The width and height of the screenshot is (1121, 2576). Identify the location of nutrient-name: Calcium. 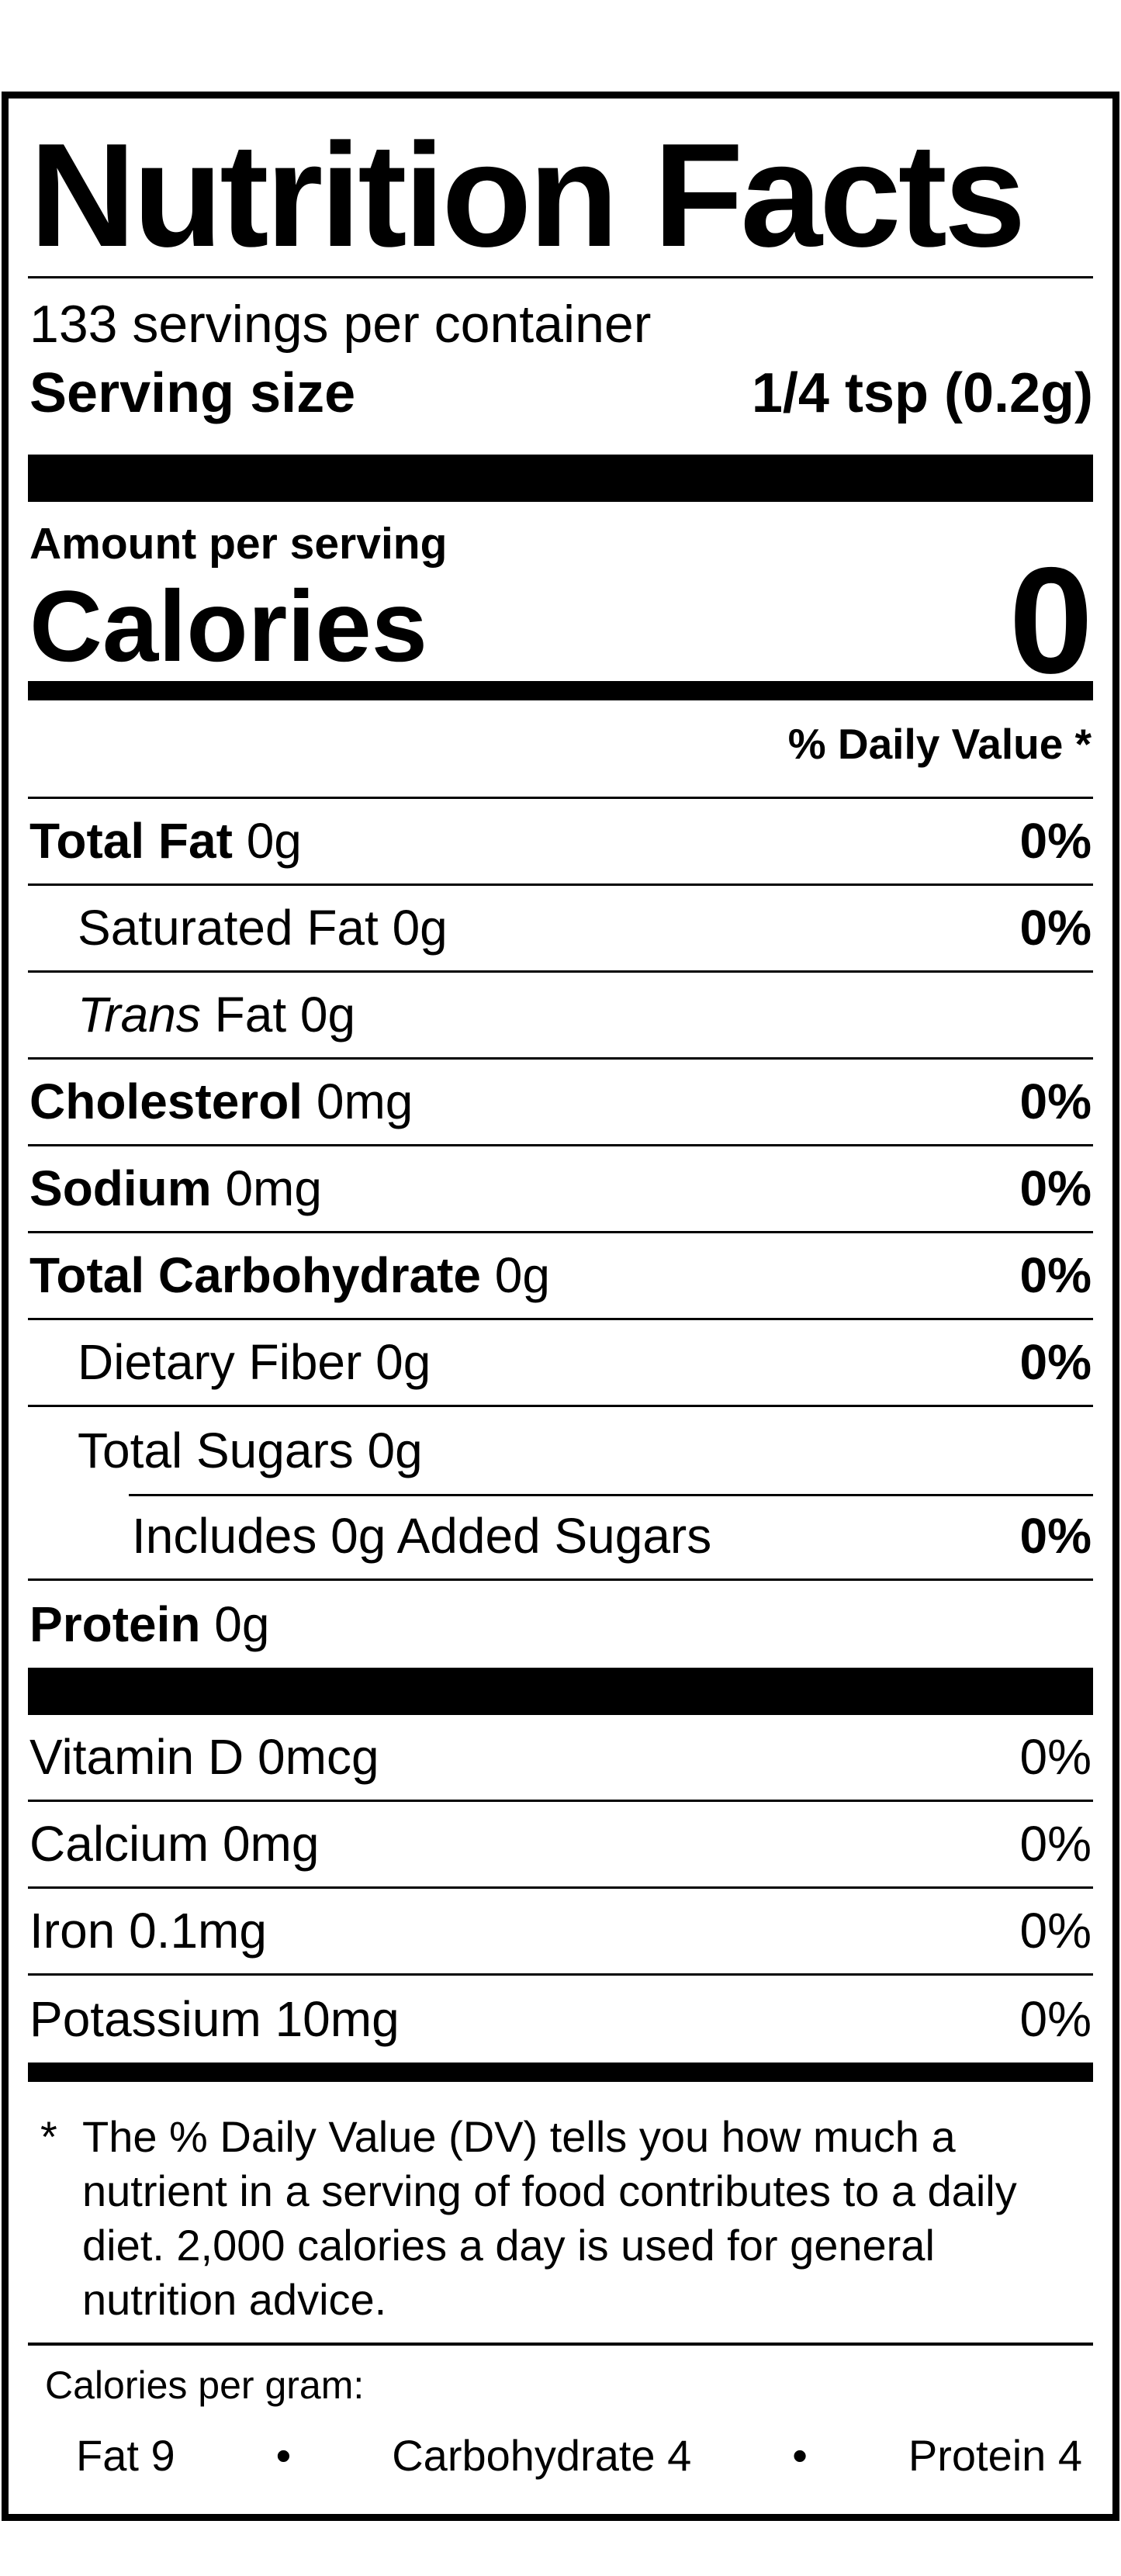
(119, 1844).